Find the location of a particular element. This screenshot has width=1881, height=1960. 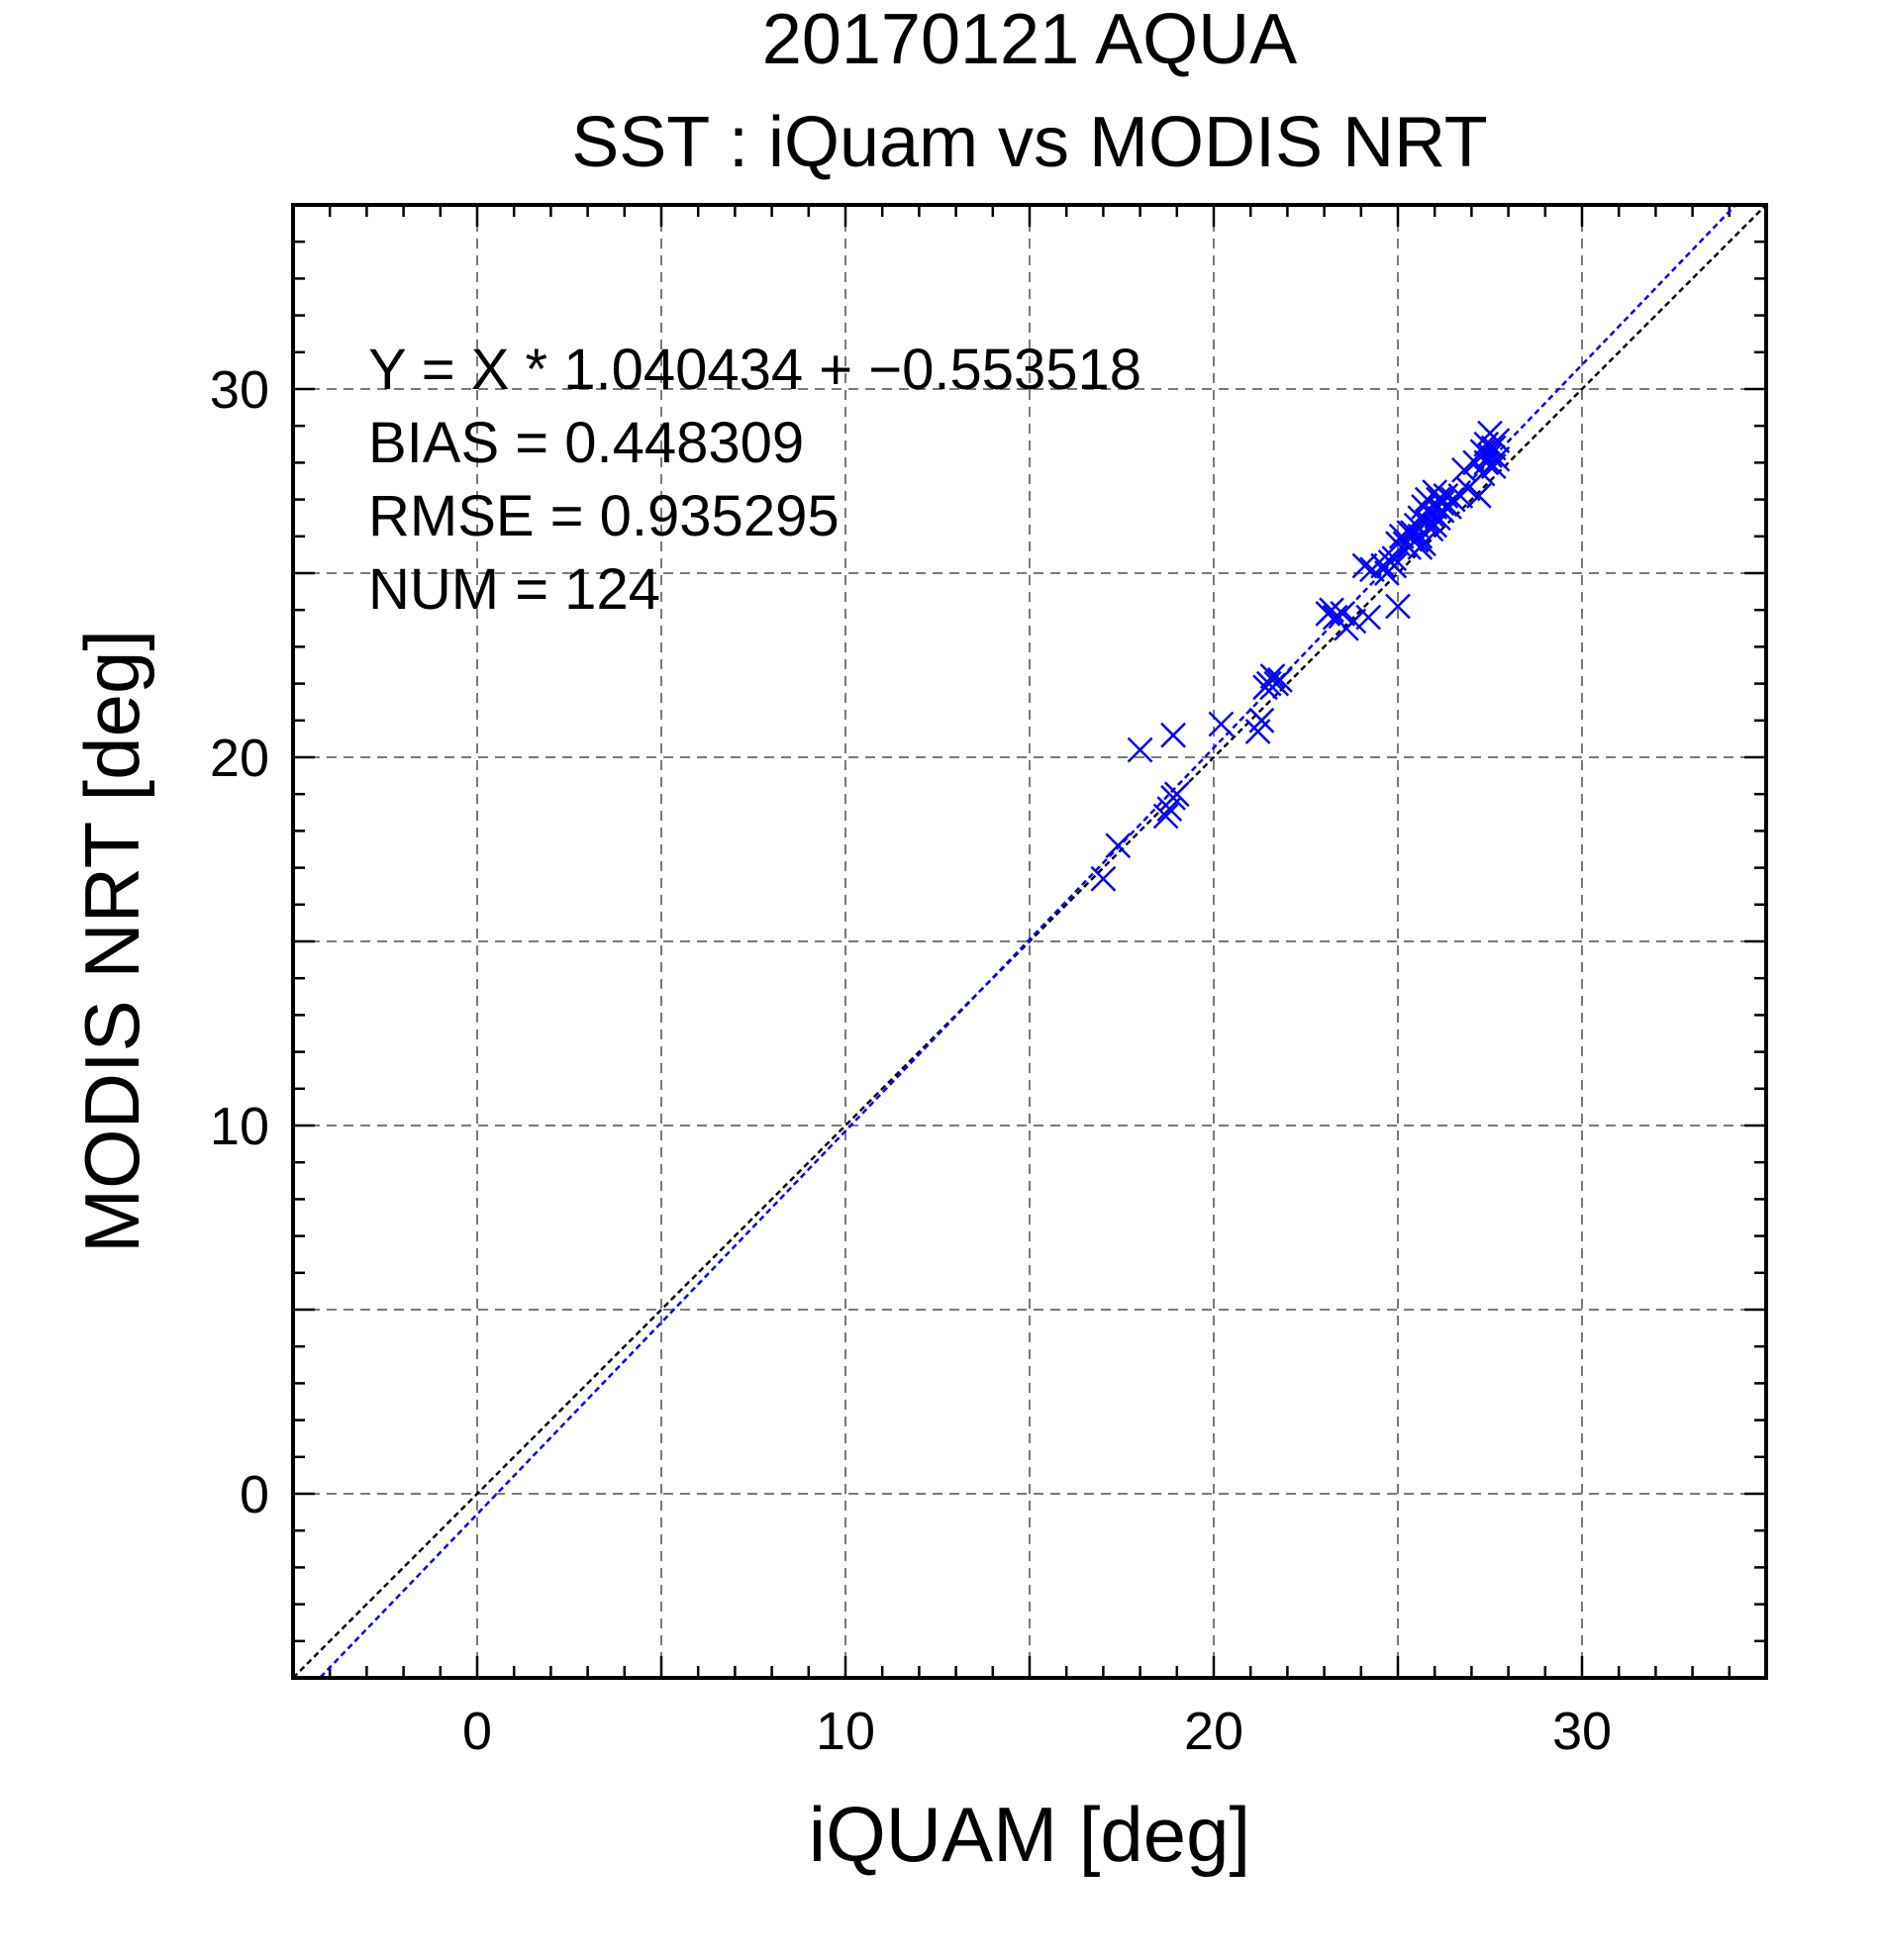

data-points is located at coordinates (1300, 656).